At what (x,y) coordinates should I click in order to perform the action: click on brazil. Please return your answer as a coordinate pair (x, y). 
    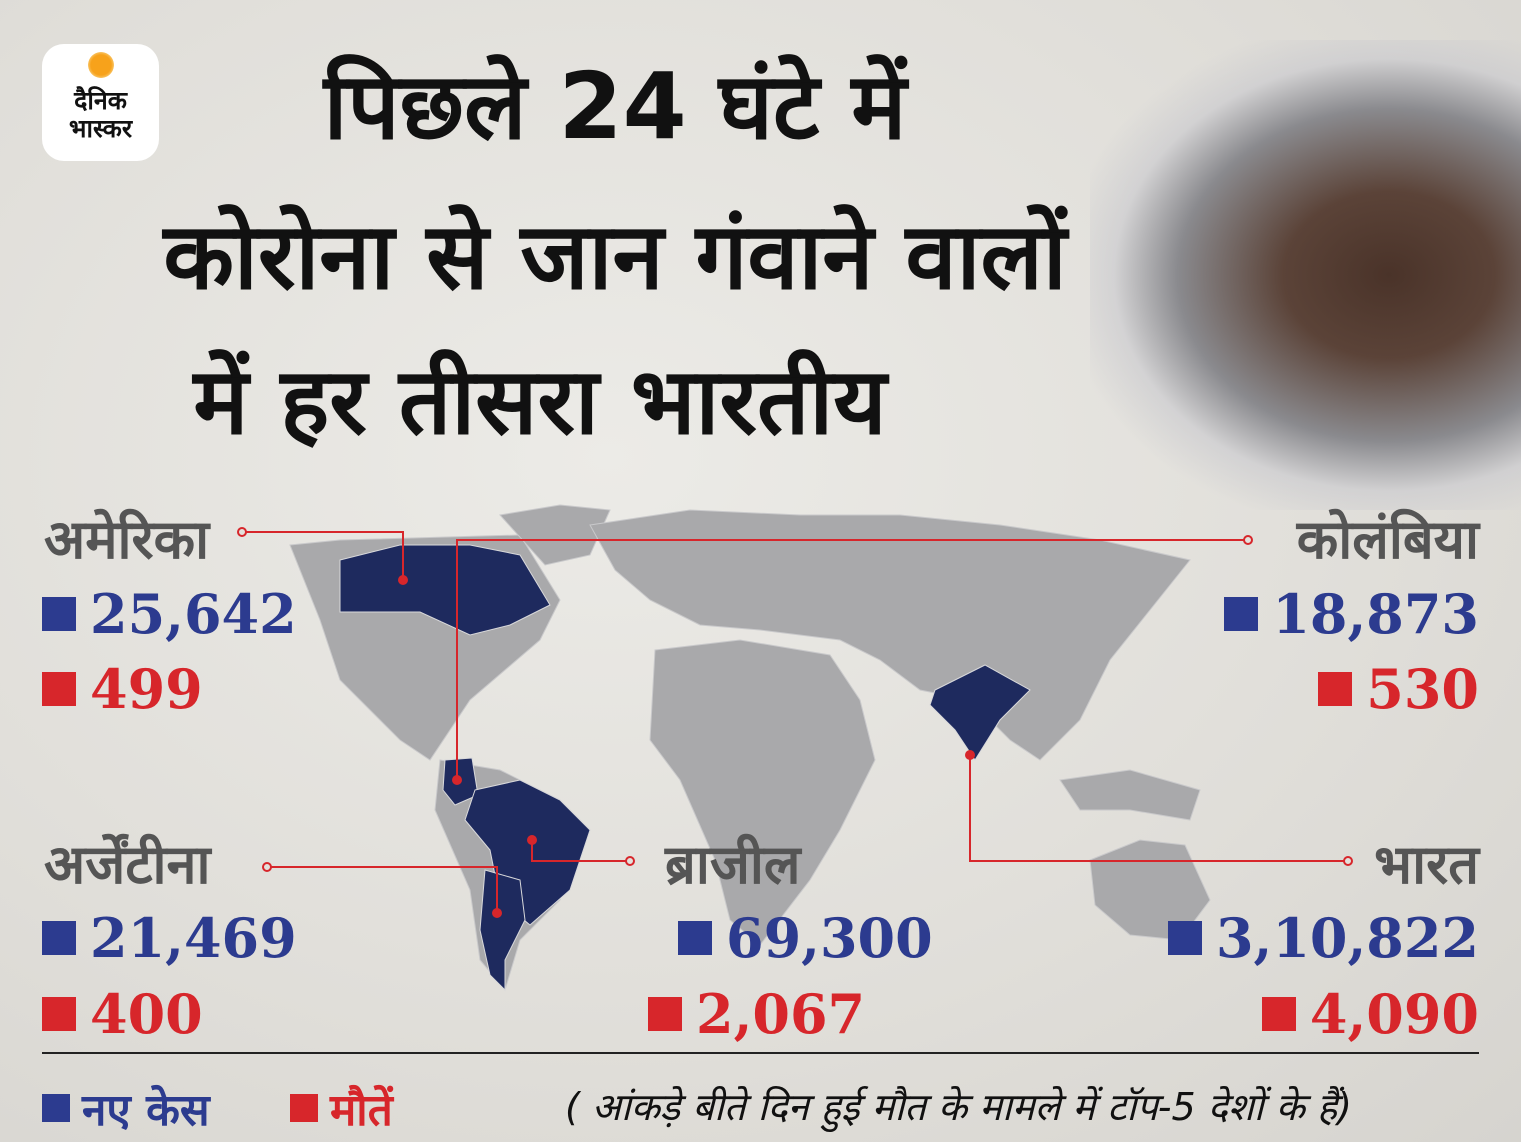
    Looking at the image, I should click on (527, 852).